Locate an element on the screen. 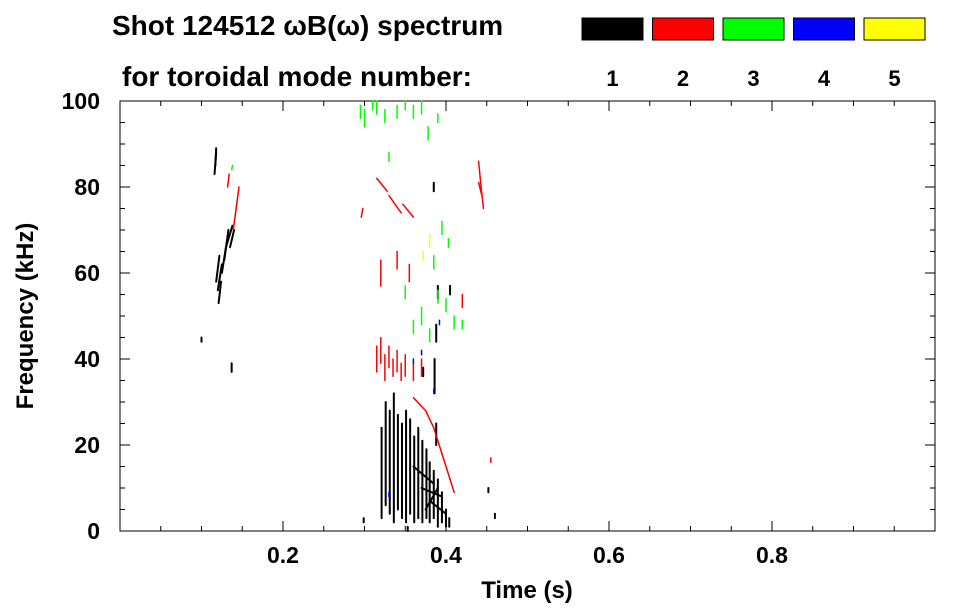 The image size is (963, 615). chart-subtitle: for toroidal mode number: is located at coordinates (297, 76).